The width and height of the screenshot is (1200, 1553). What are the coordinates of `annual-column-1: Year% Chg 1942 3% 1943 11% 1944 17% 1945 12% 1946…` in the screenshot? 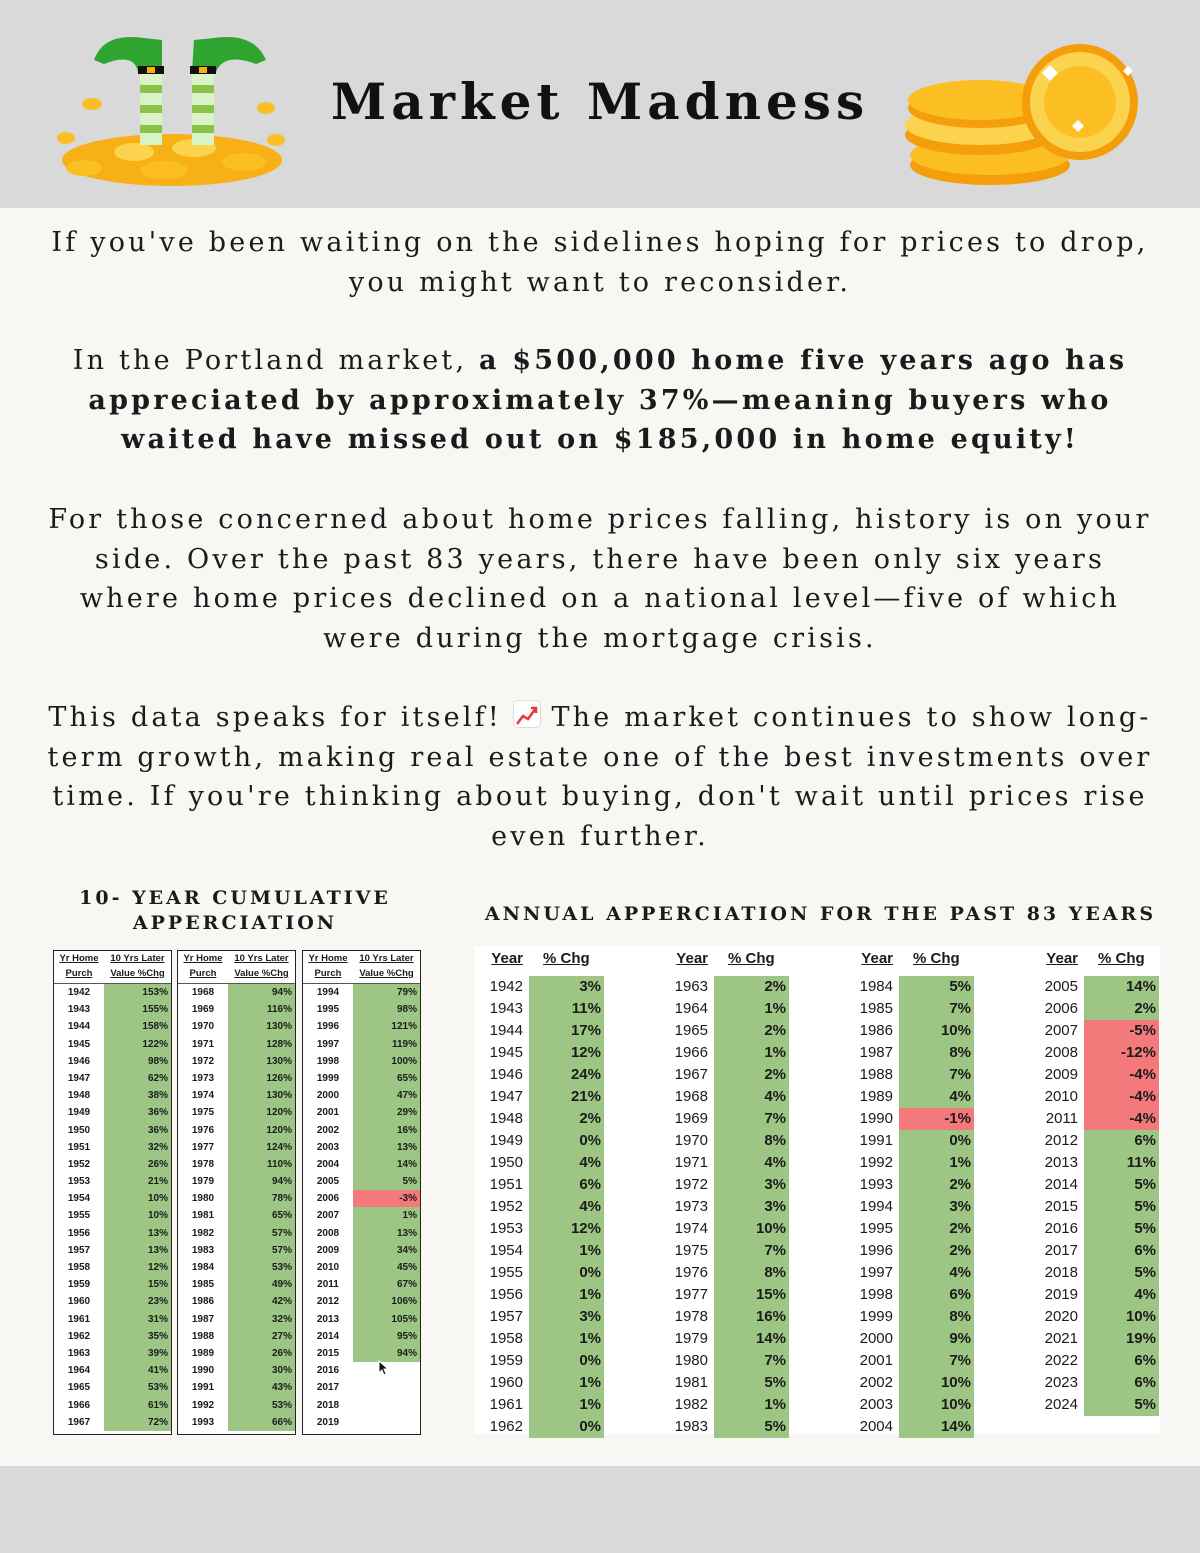 It's located at (555, 1192).